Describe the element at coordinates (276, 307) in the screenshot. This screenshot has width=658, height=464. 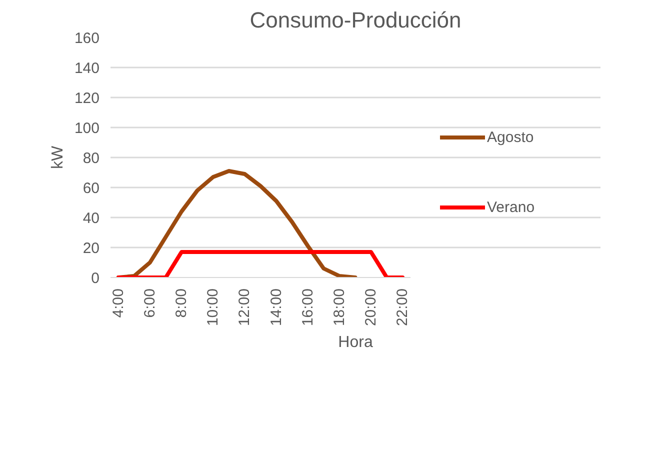
I see `x-tick-label: 14:00` at that location.